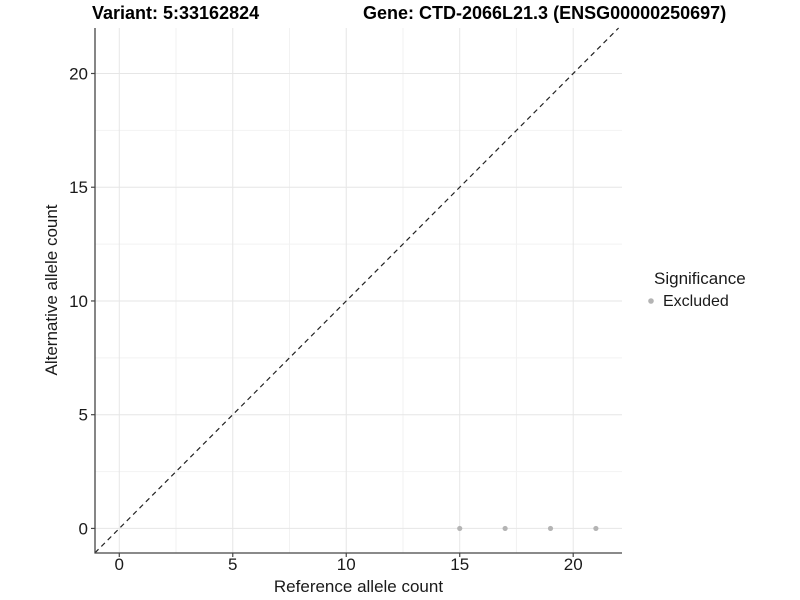  I want to click on y-axis-tick-labels: 0 5 10 15 20, so click(78, 301).